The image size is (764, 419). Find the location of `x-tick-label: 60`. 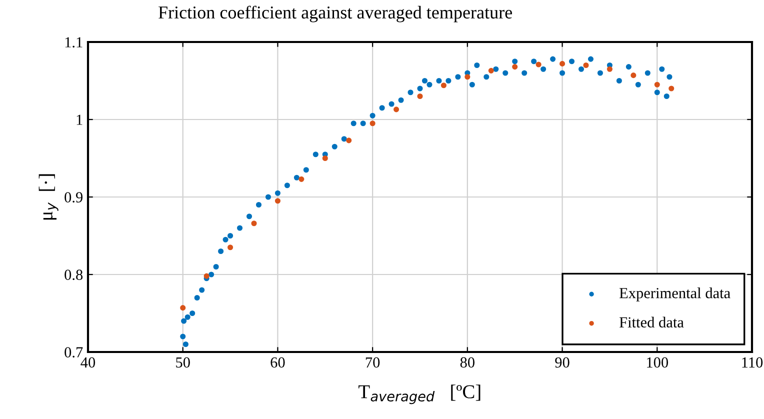

x-tick-label: 60 is located at coordinates (277, 362).